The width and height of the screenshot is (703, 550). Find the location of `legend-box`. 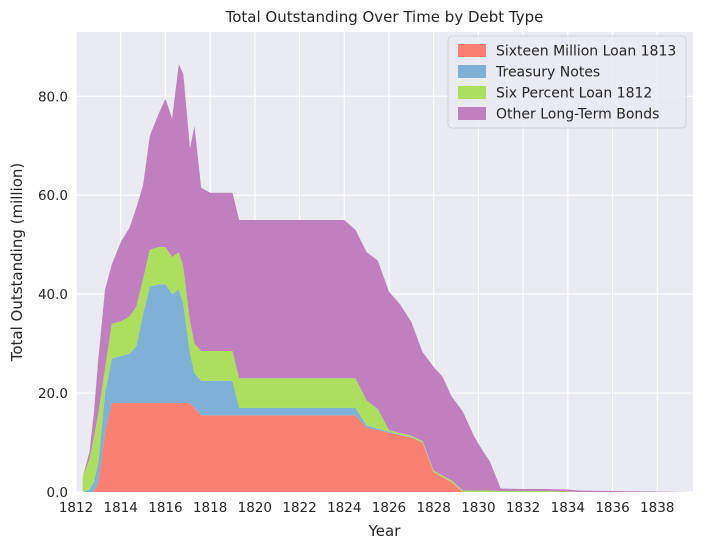

legend-box is located at coordinates (567, 82).